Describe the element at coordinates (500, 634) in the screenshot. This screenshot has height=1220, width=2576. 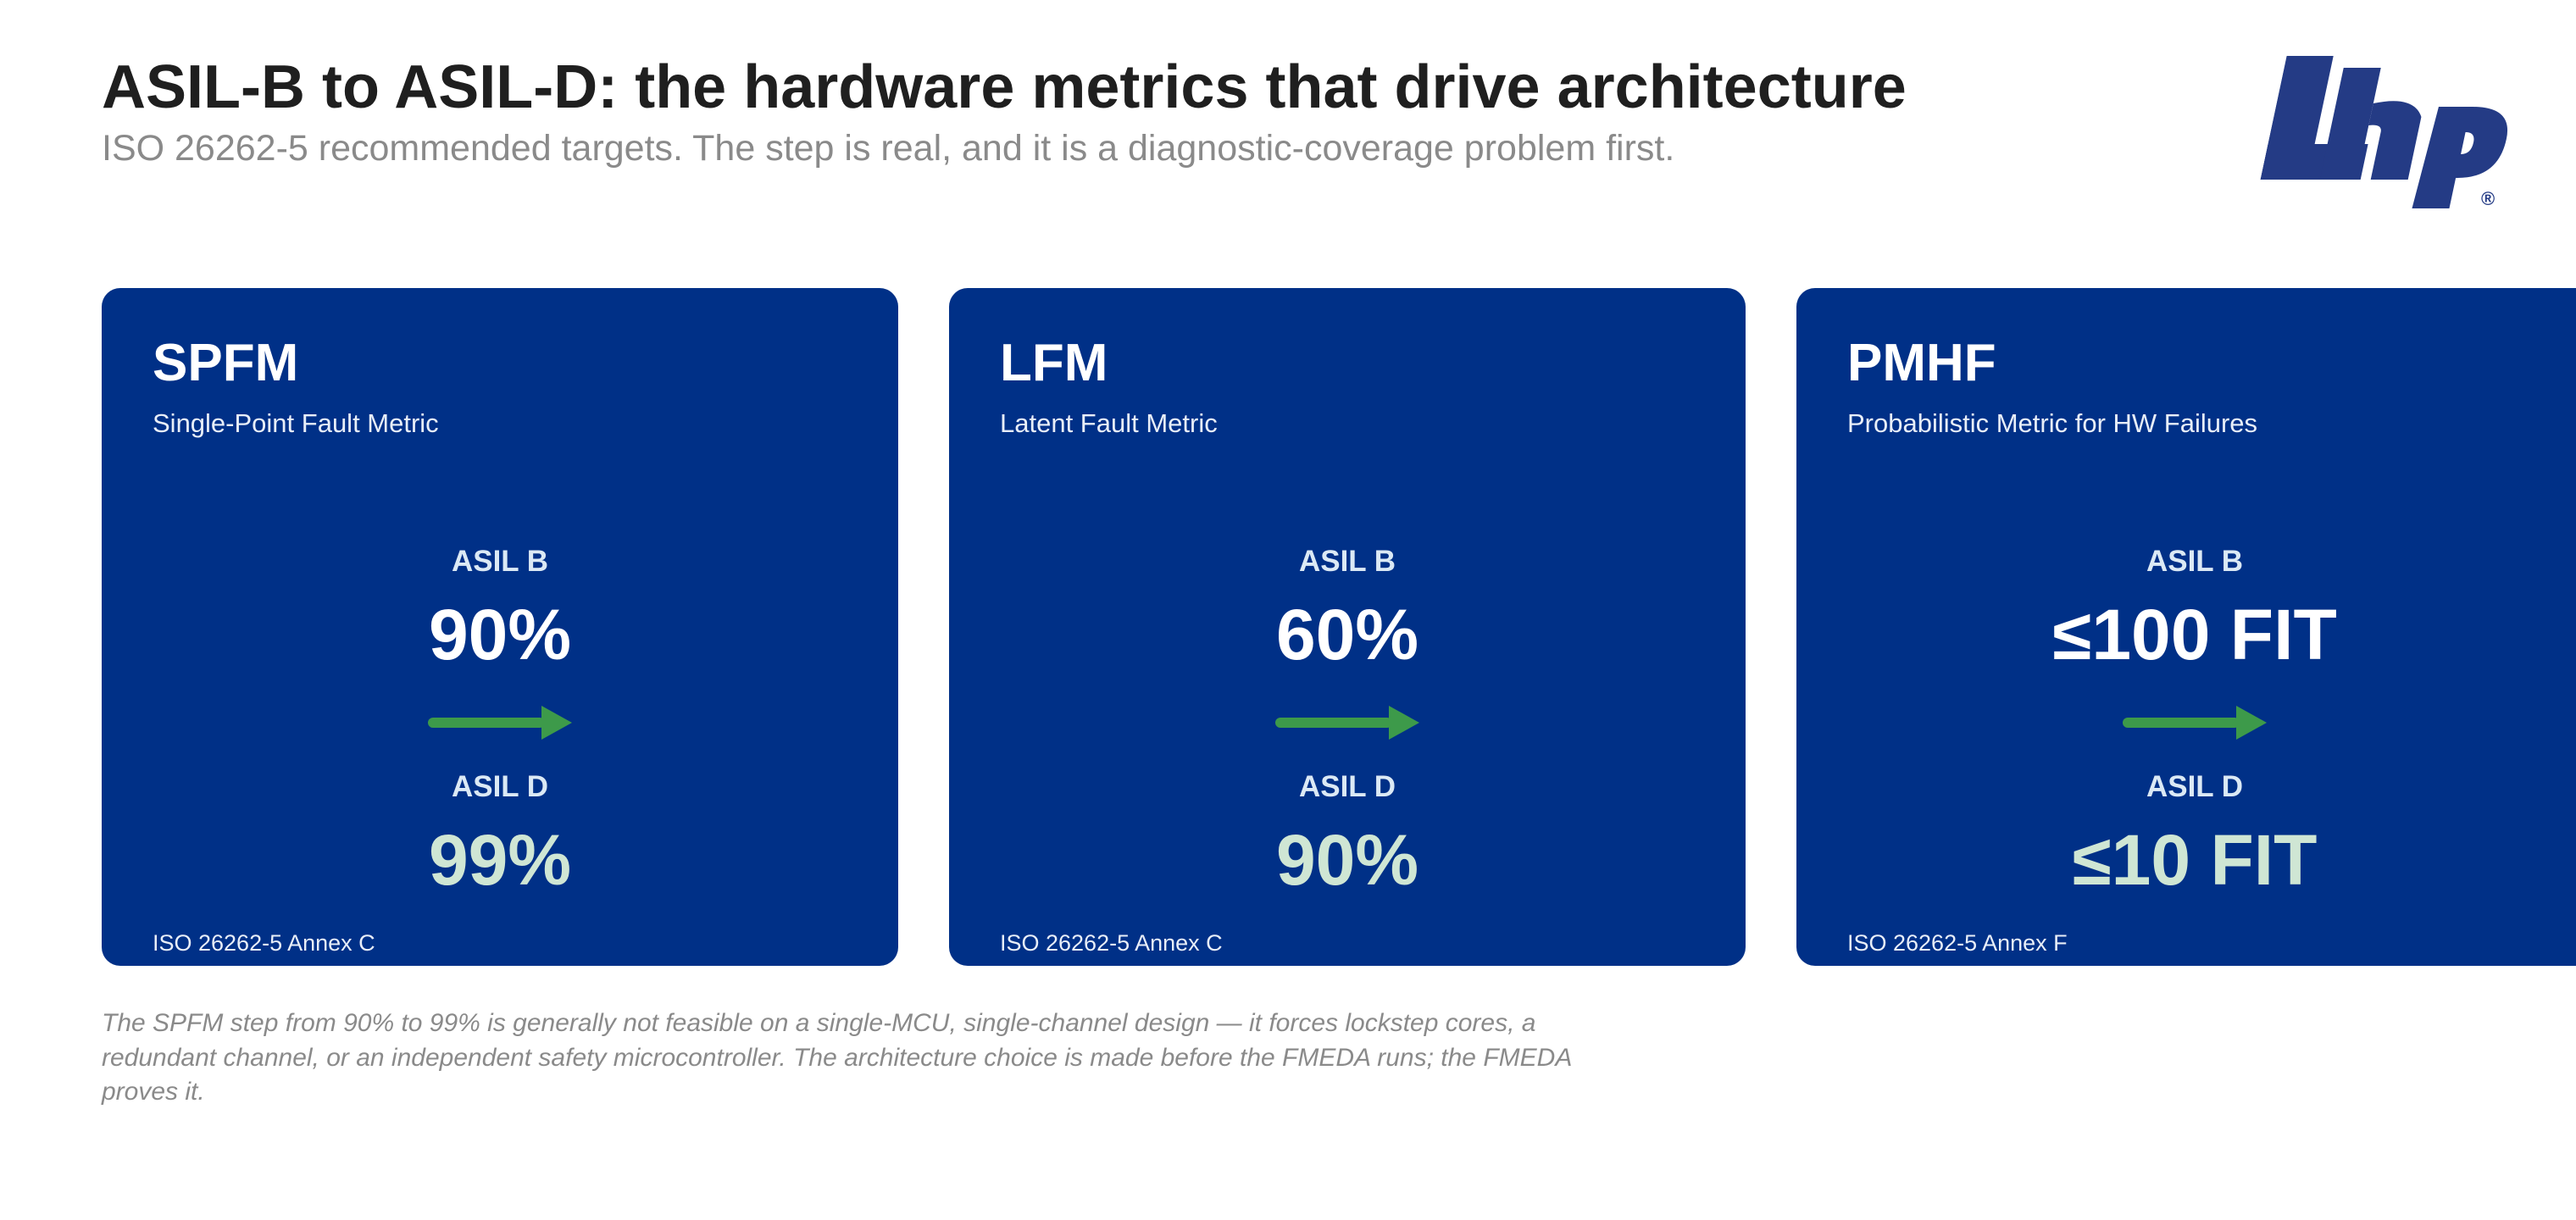
I see `asil-b-value: 90%` at that location.